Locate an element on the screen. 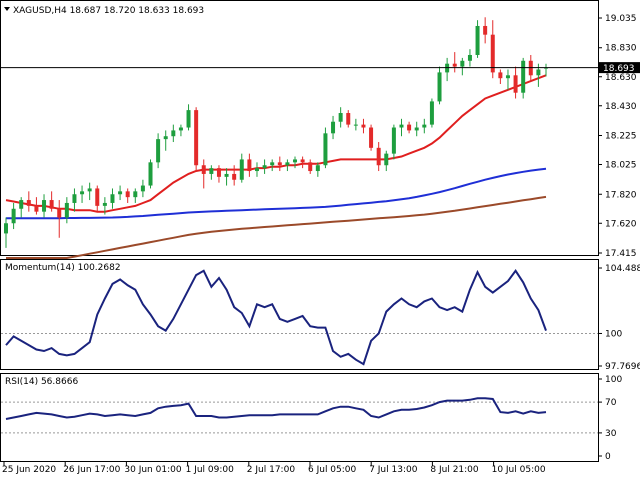 The width and height of the screenshot is (640, 480). symbol-header: XAGUSD,H4 18.687 18.720 18.633 18.693 is located at coordinates (108, 11).